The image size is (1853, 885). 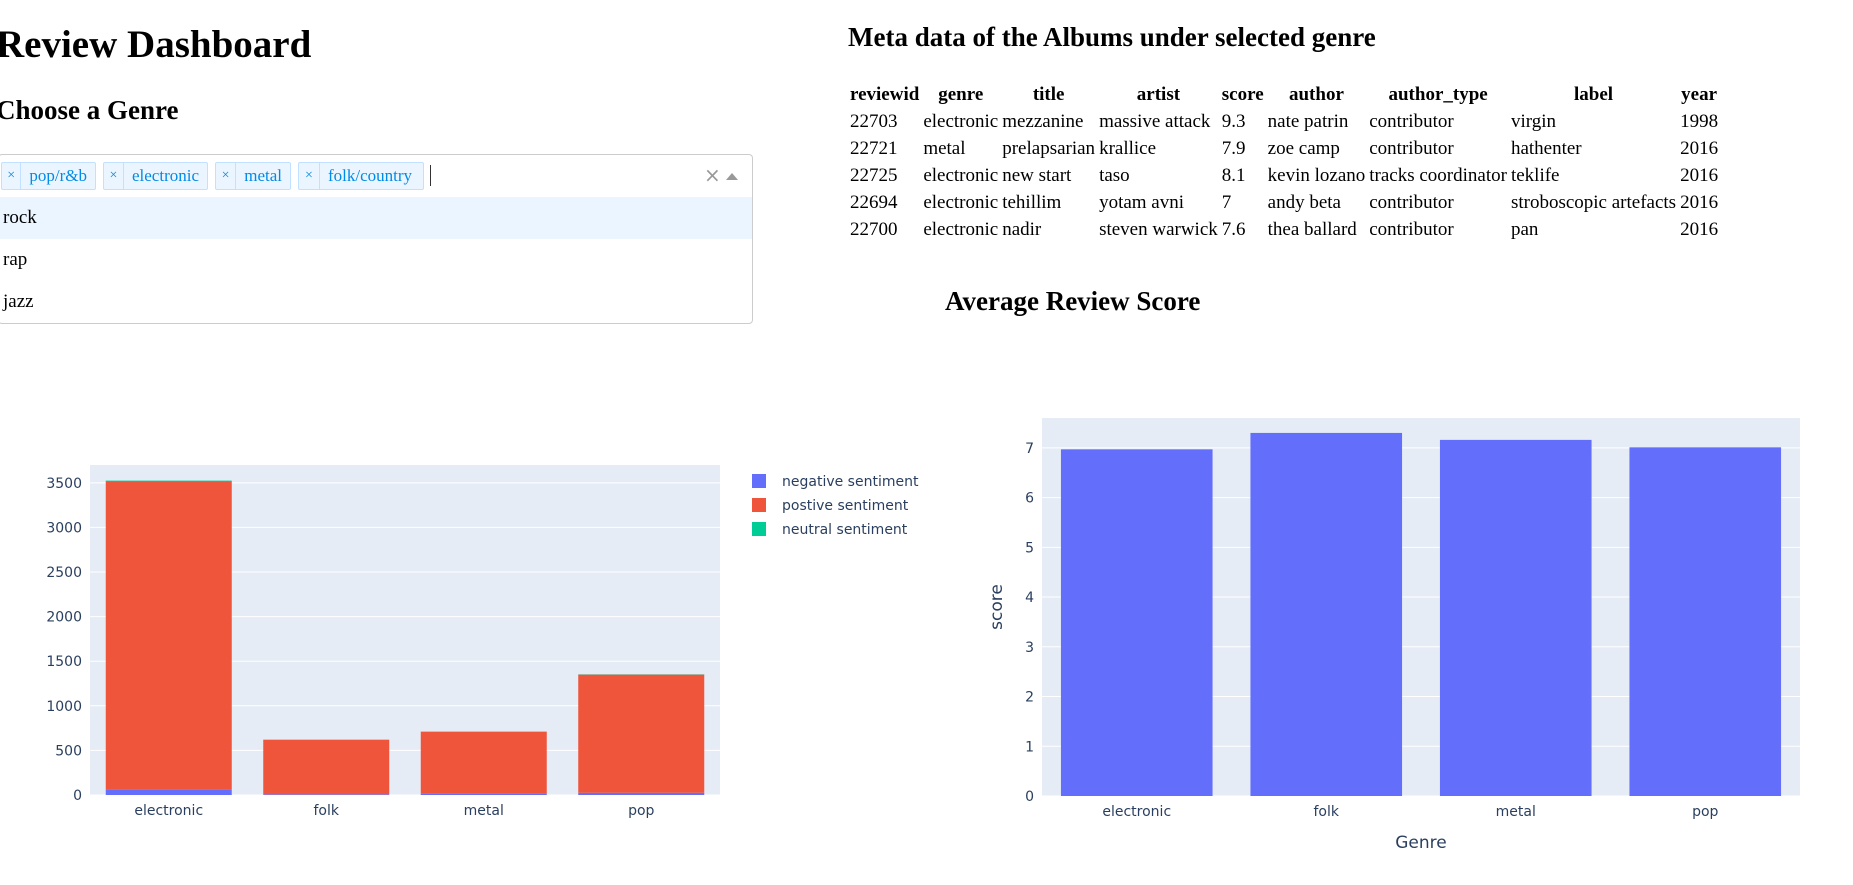 What do you see at coordinates (874, 175) in the screenshot?
I see `table-cell: 22725` at bounding box center [874, 175].